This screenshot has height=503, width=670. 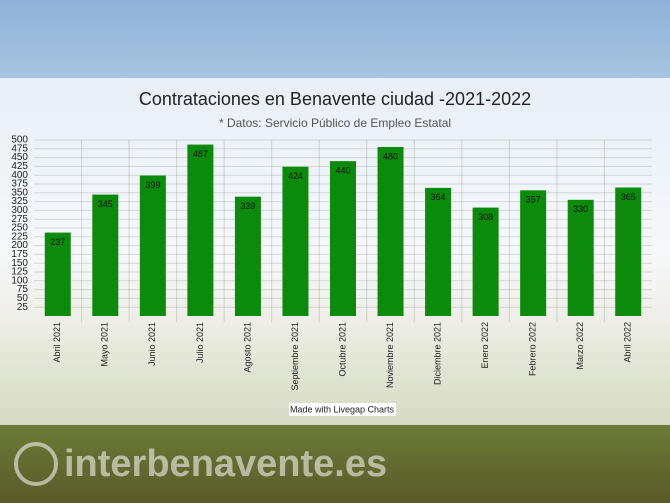 What do you see at coordinates (23, 289) in the screenshot?
I see `y-tick-label: 75` at bounding box center [23, 289].